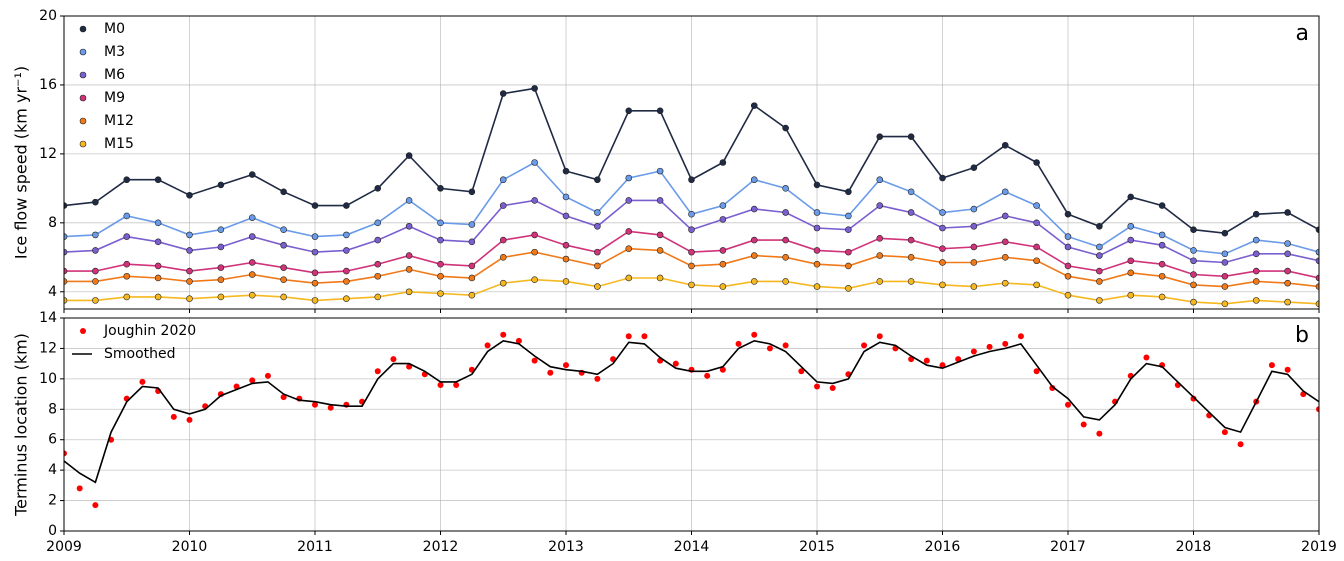 Image resolution: width=1344 pixels, height=561 pixels. Describe the element at coordinates (441, 547) in the screenshot. I see `x-tick-label: 2012` at that location.